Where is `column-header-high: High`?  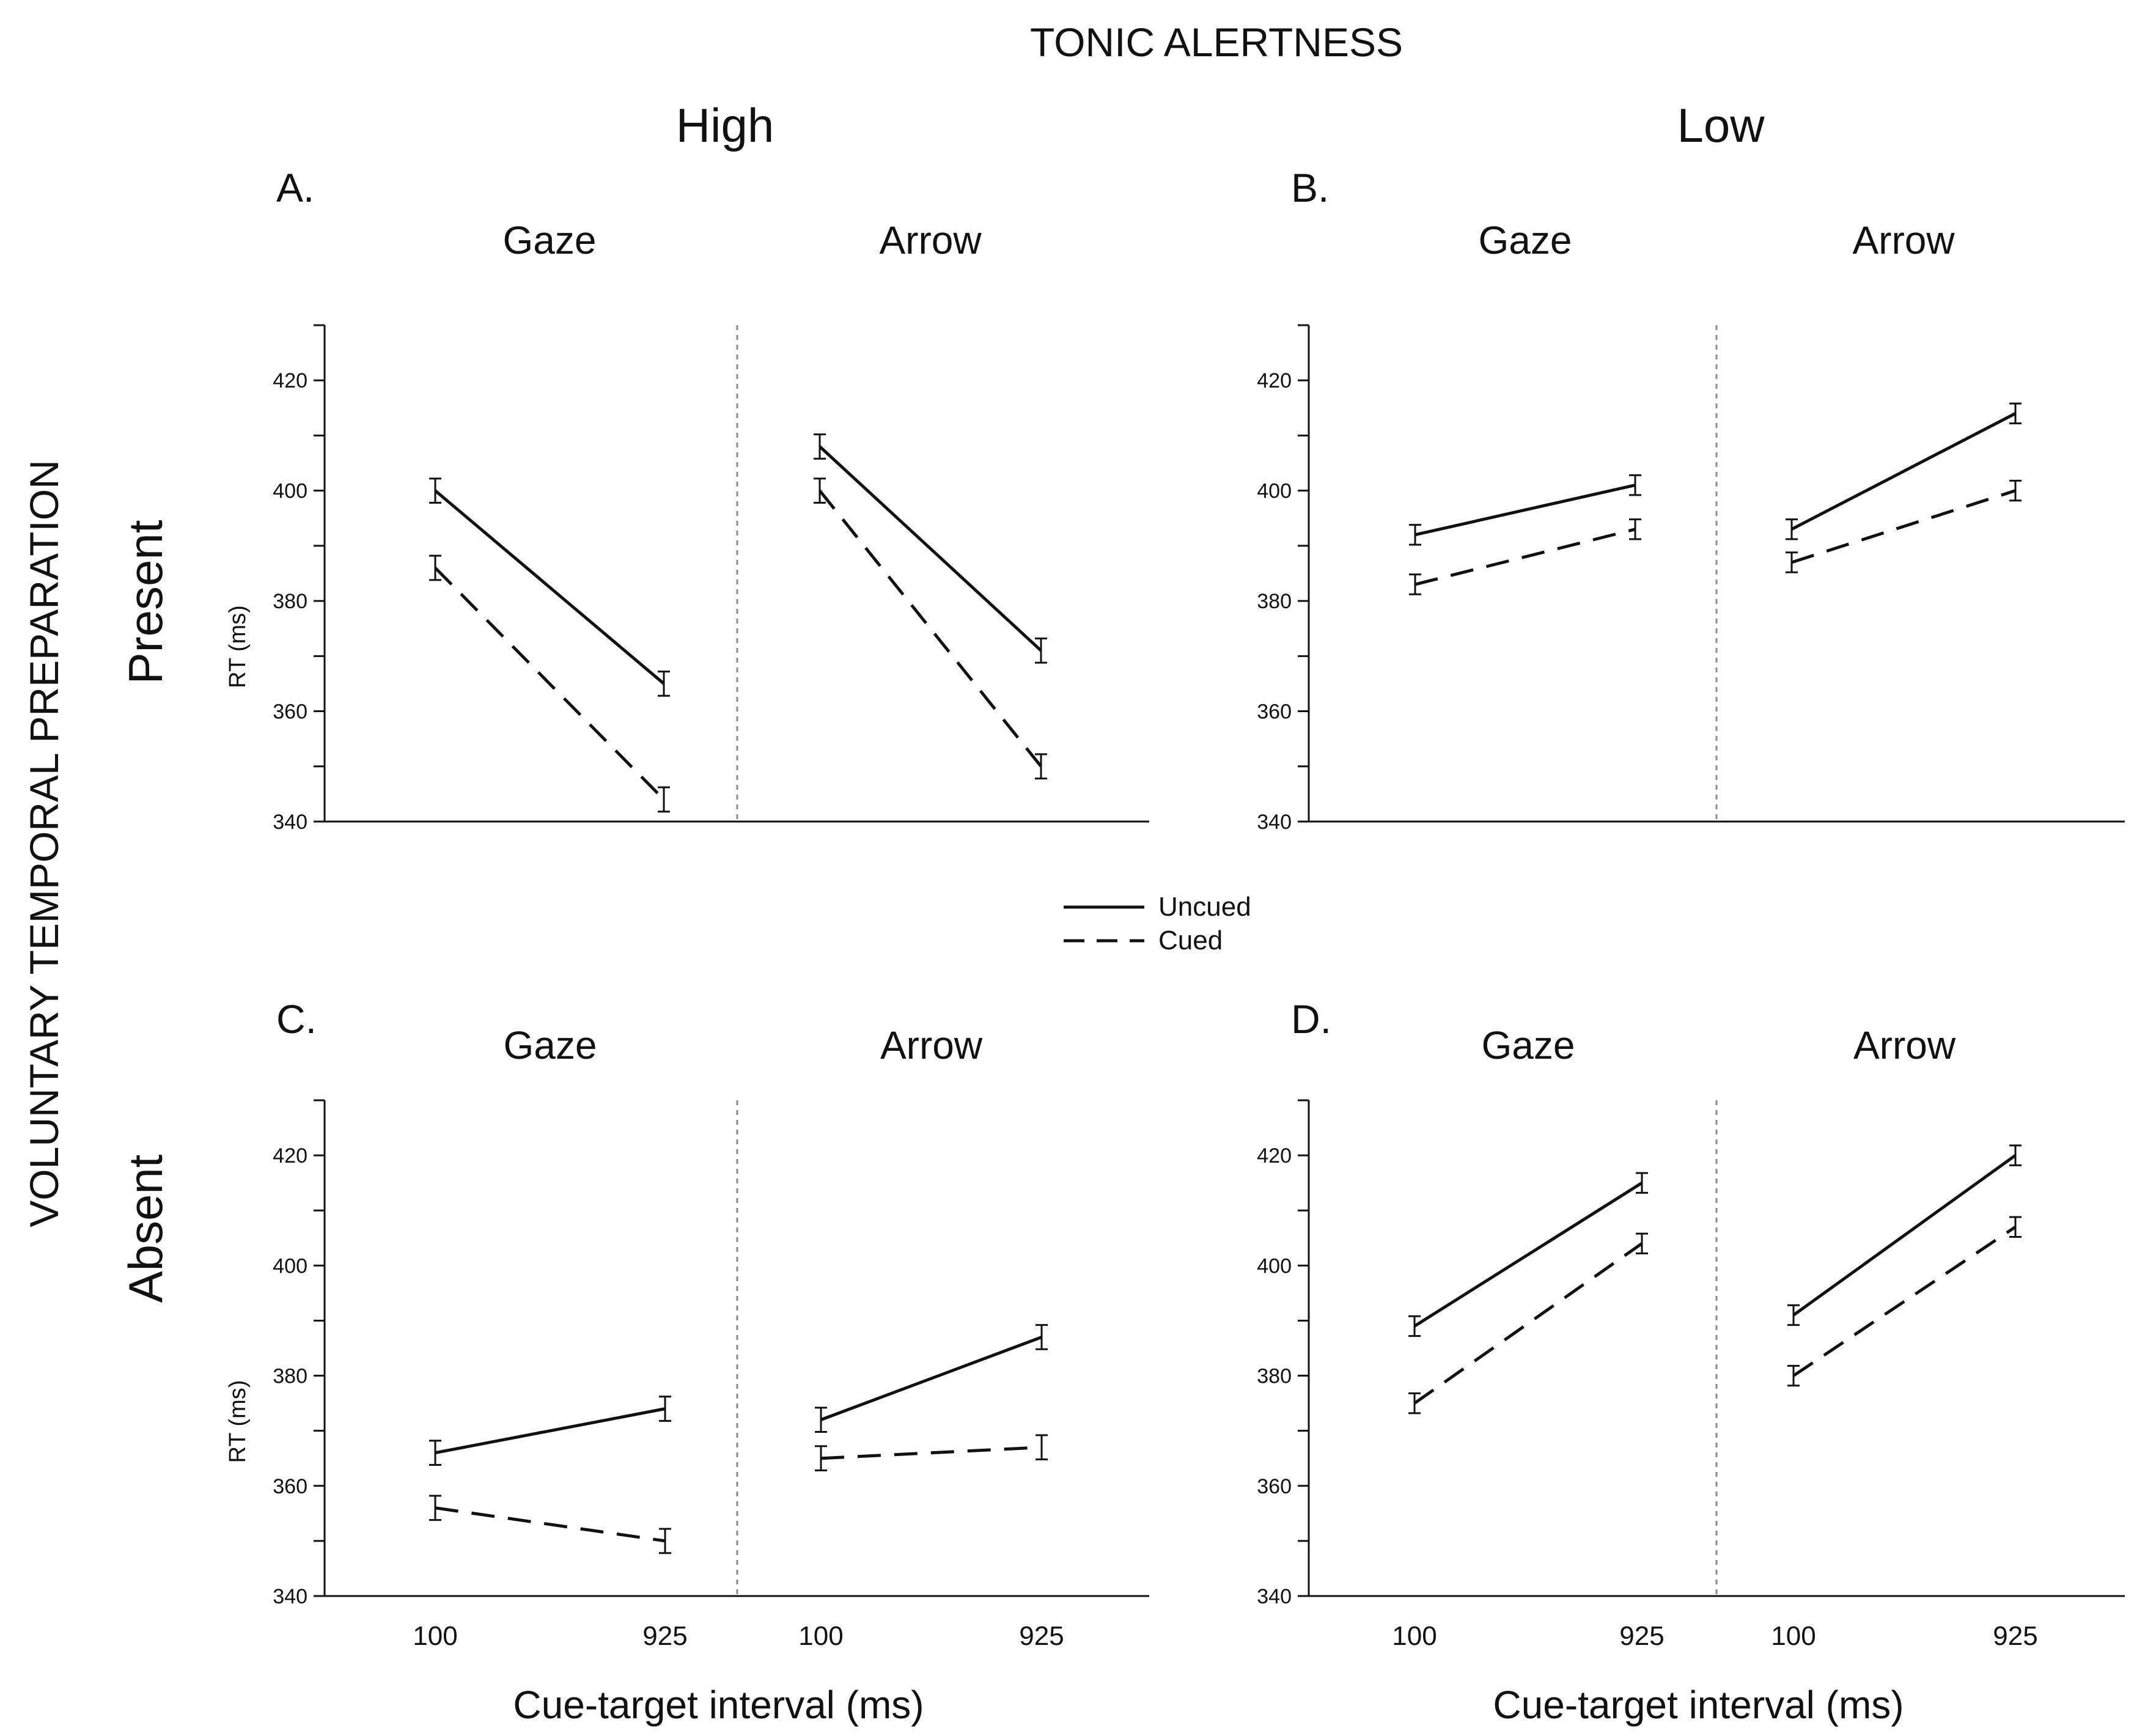 column-header-high: High is located at coordinates (725, 125).